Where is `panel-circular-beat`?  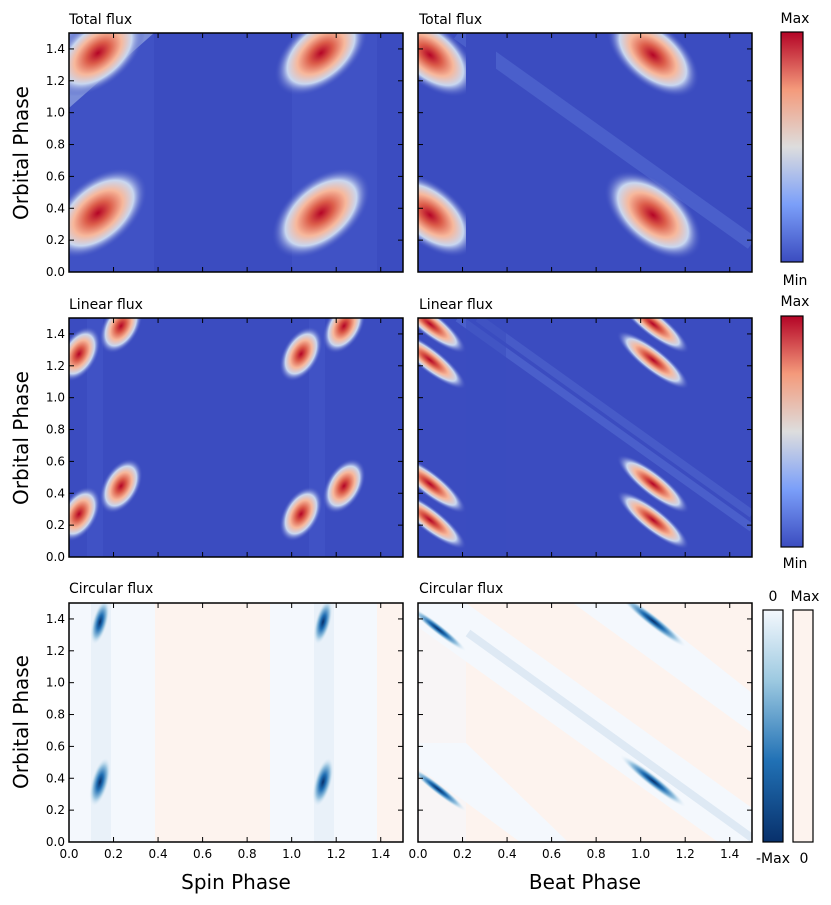 panel-circular-beat is located at coordinates (585, 722).